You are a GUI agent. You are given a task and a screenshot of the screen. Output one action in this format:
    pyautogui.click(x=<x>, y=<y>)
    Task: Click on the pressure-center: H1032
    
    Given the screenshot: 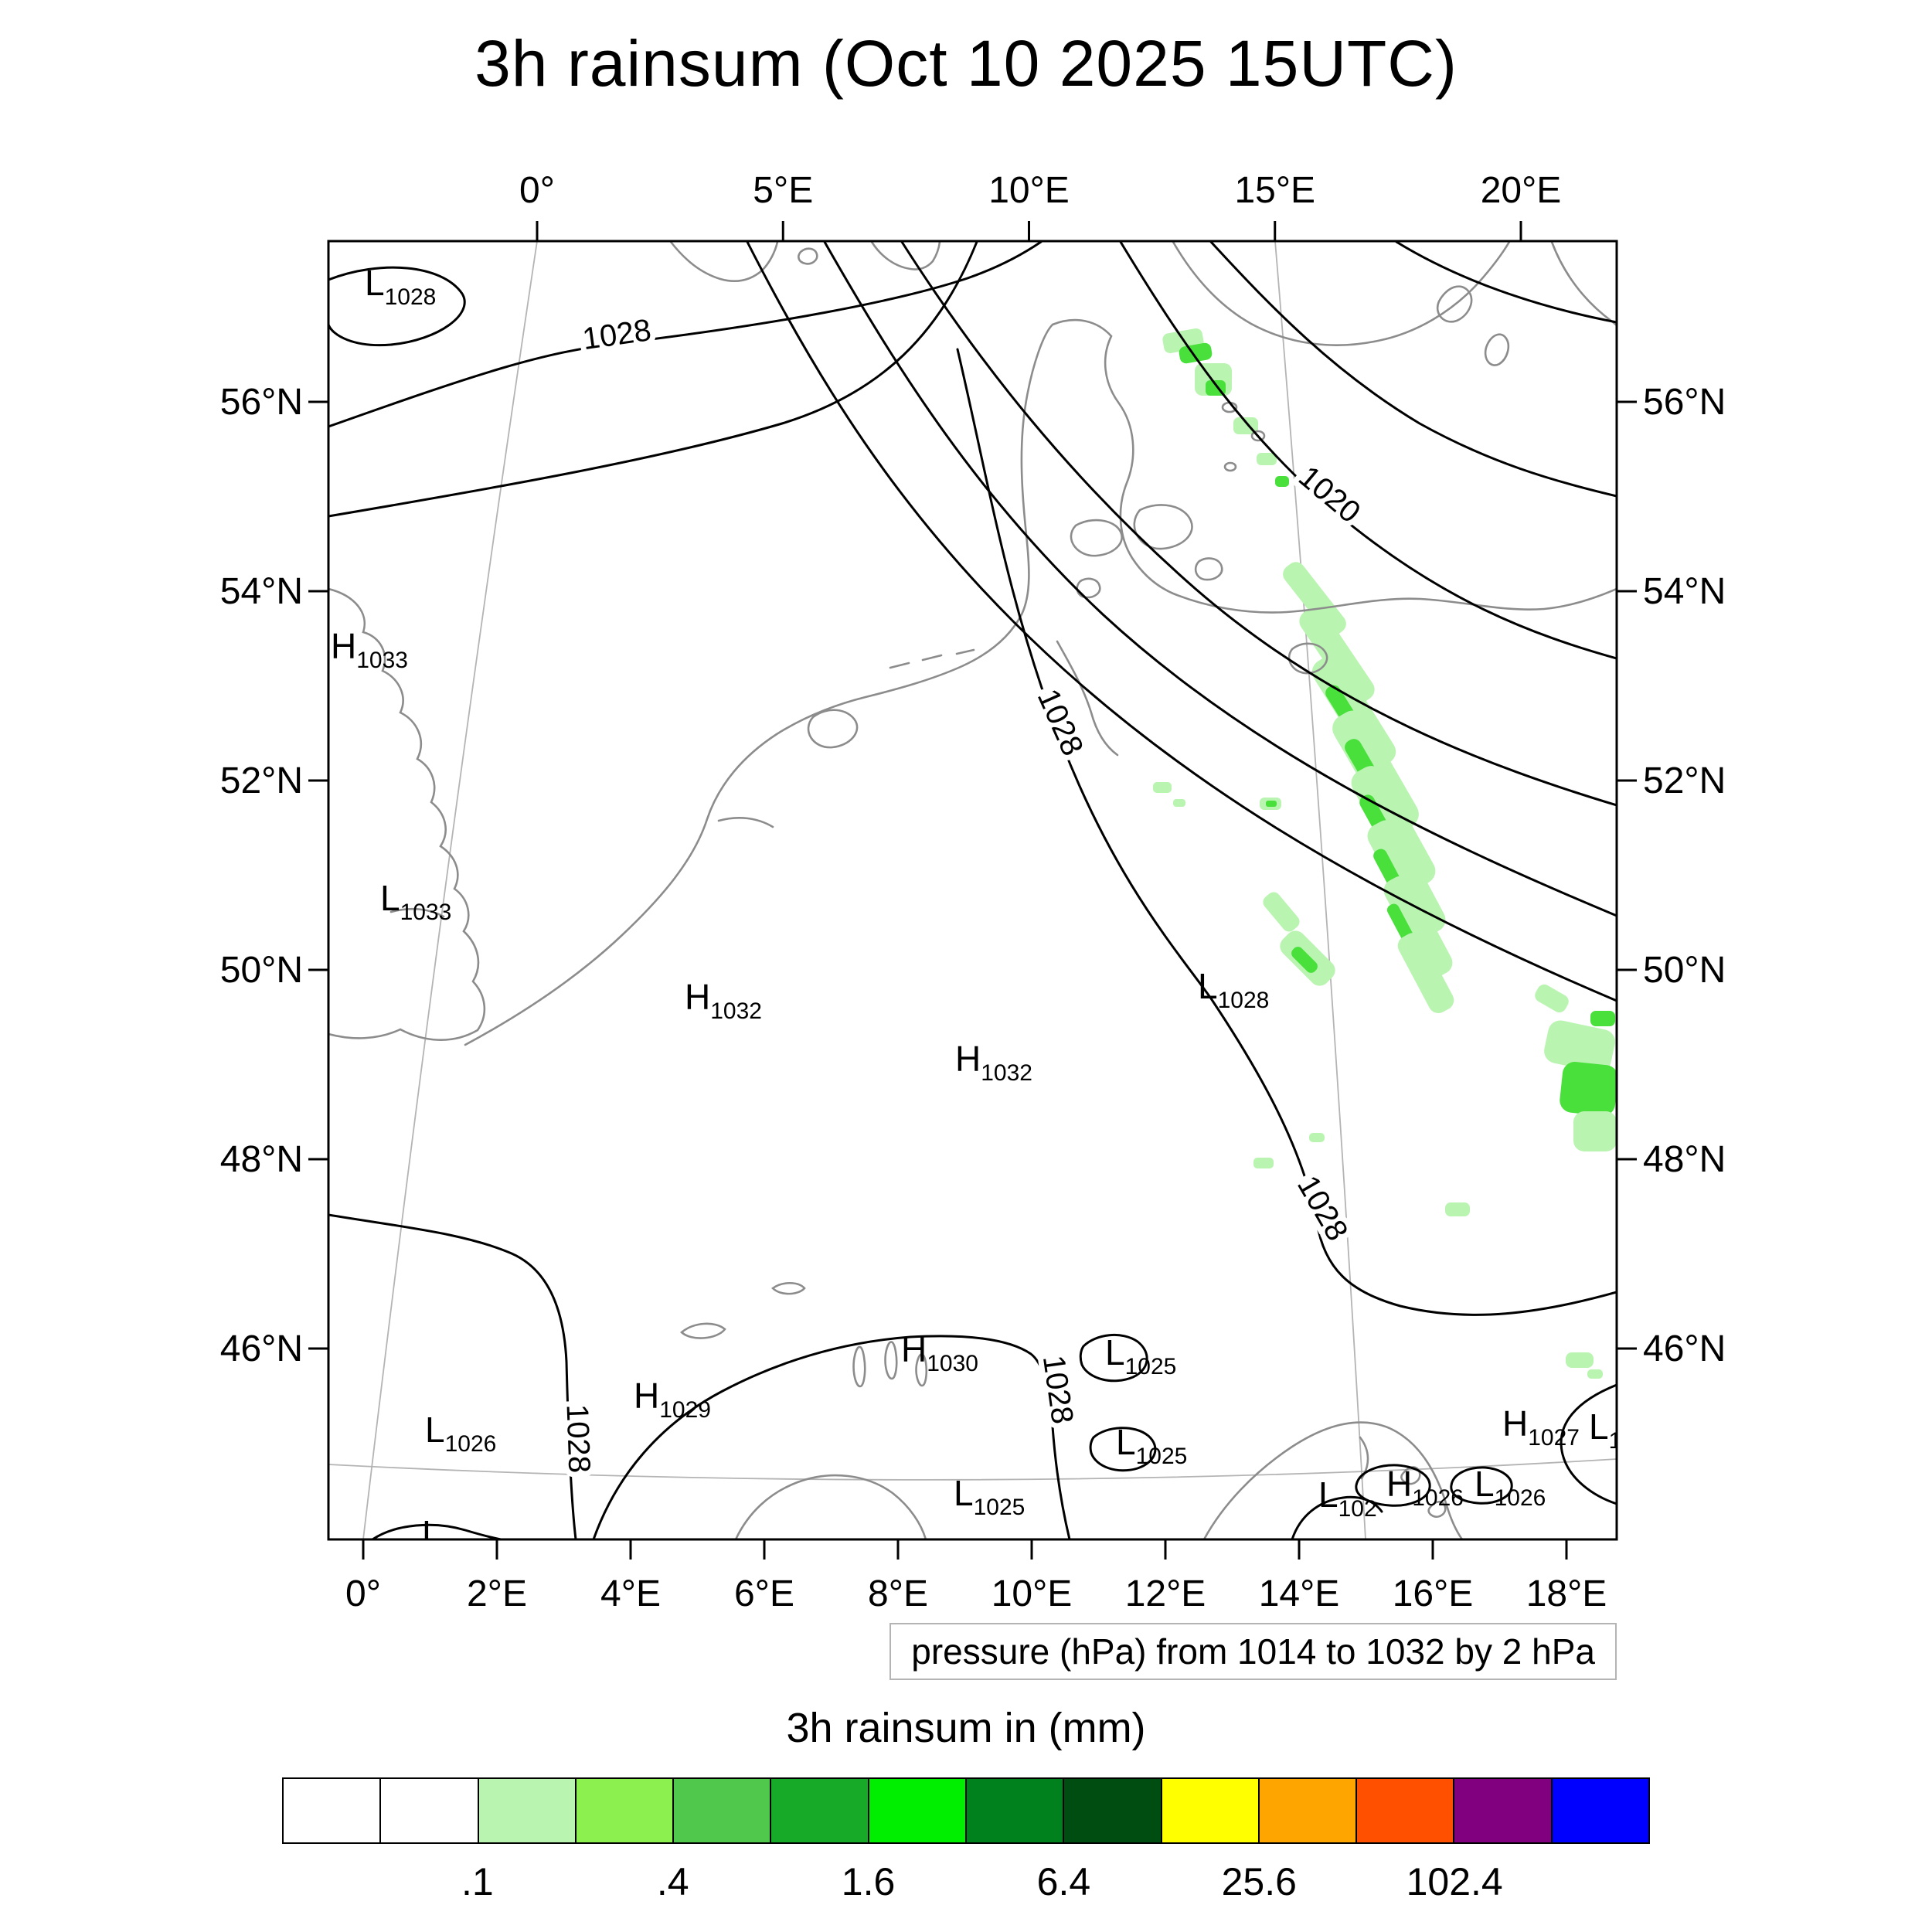 What is the action you would take?
    pyautogui.click(x=993, y=1063)
    